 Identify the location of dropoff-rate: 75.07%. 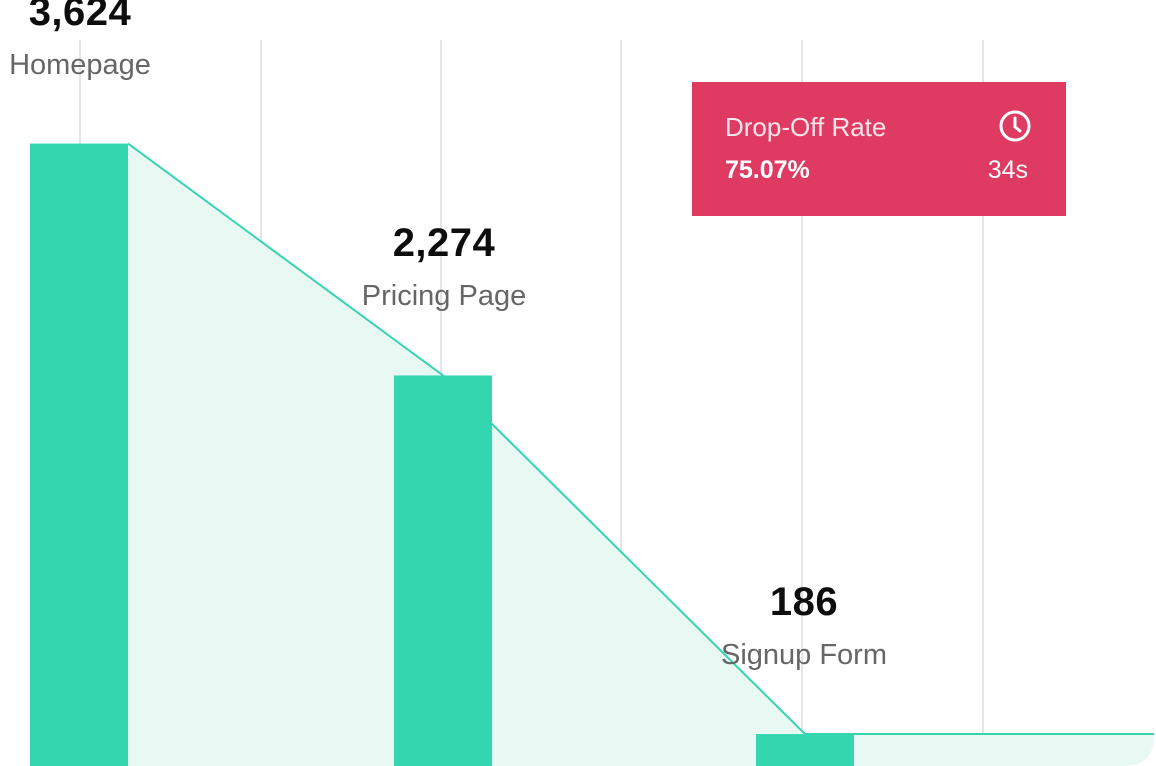
(767, 170).